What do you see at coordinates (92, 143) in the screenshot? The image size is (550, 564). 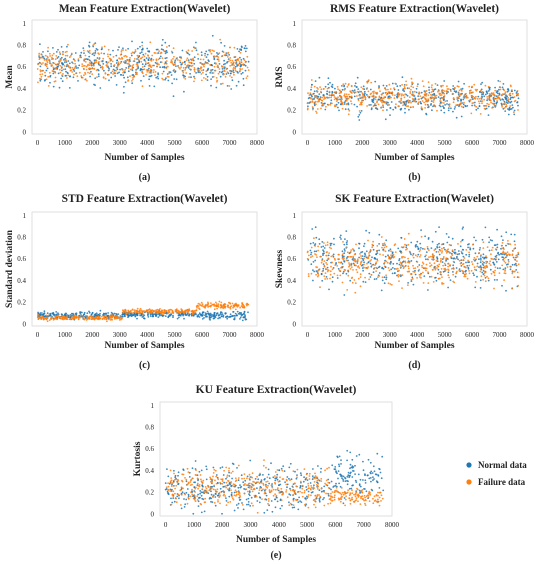 I see `x-tick-label-mean: 2000` at bounding box center [92, 143].